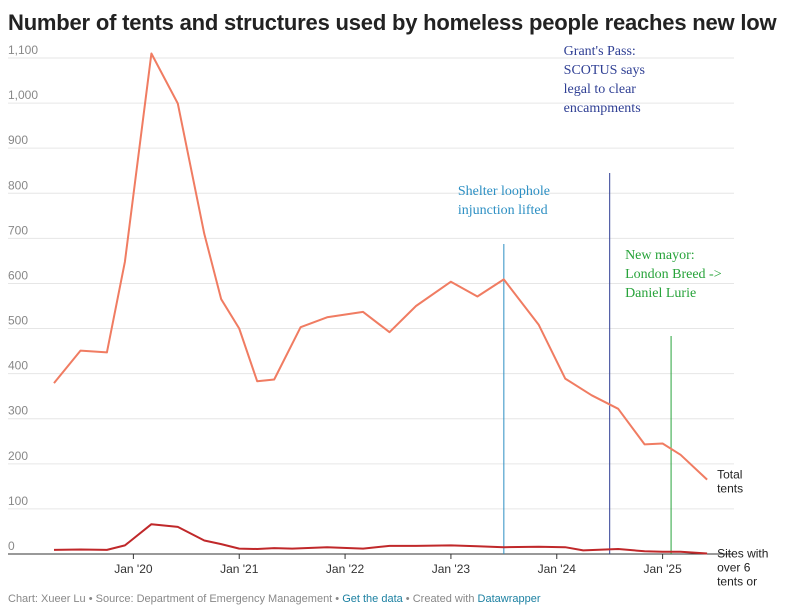  I want to click on footer-separator: • Created with, so click(440, 599).